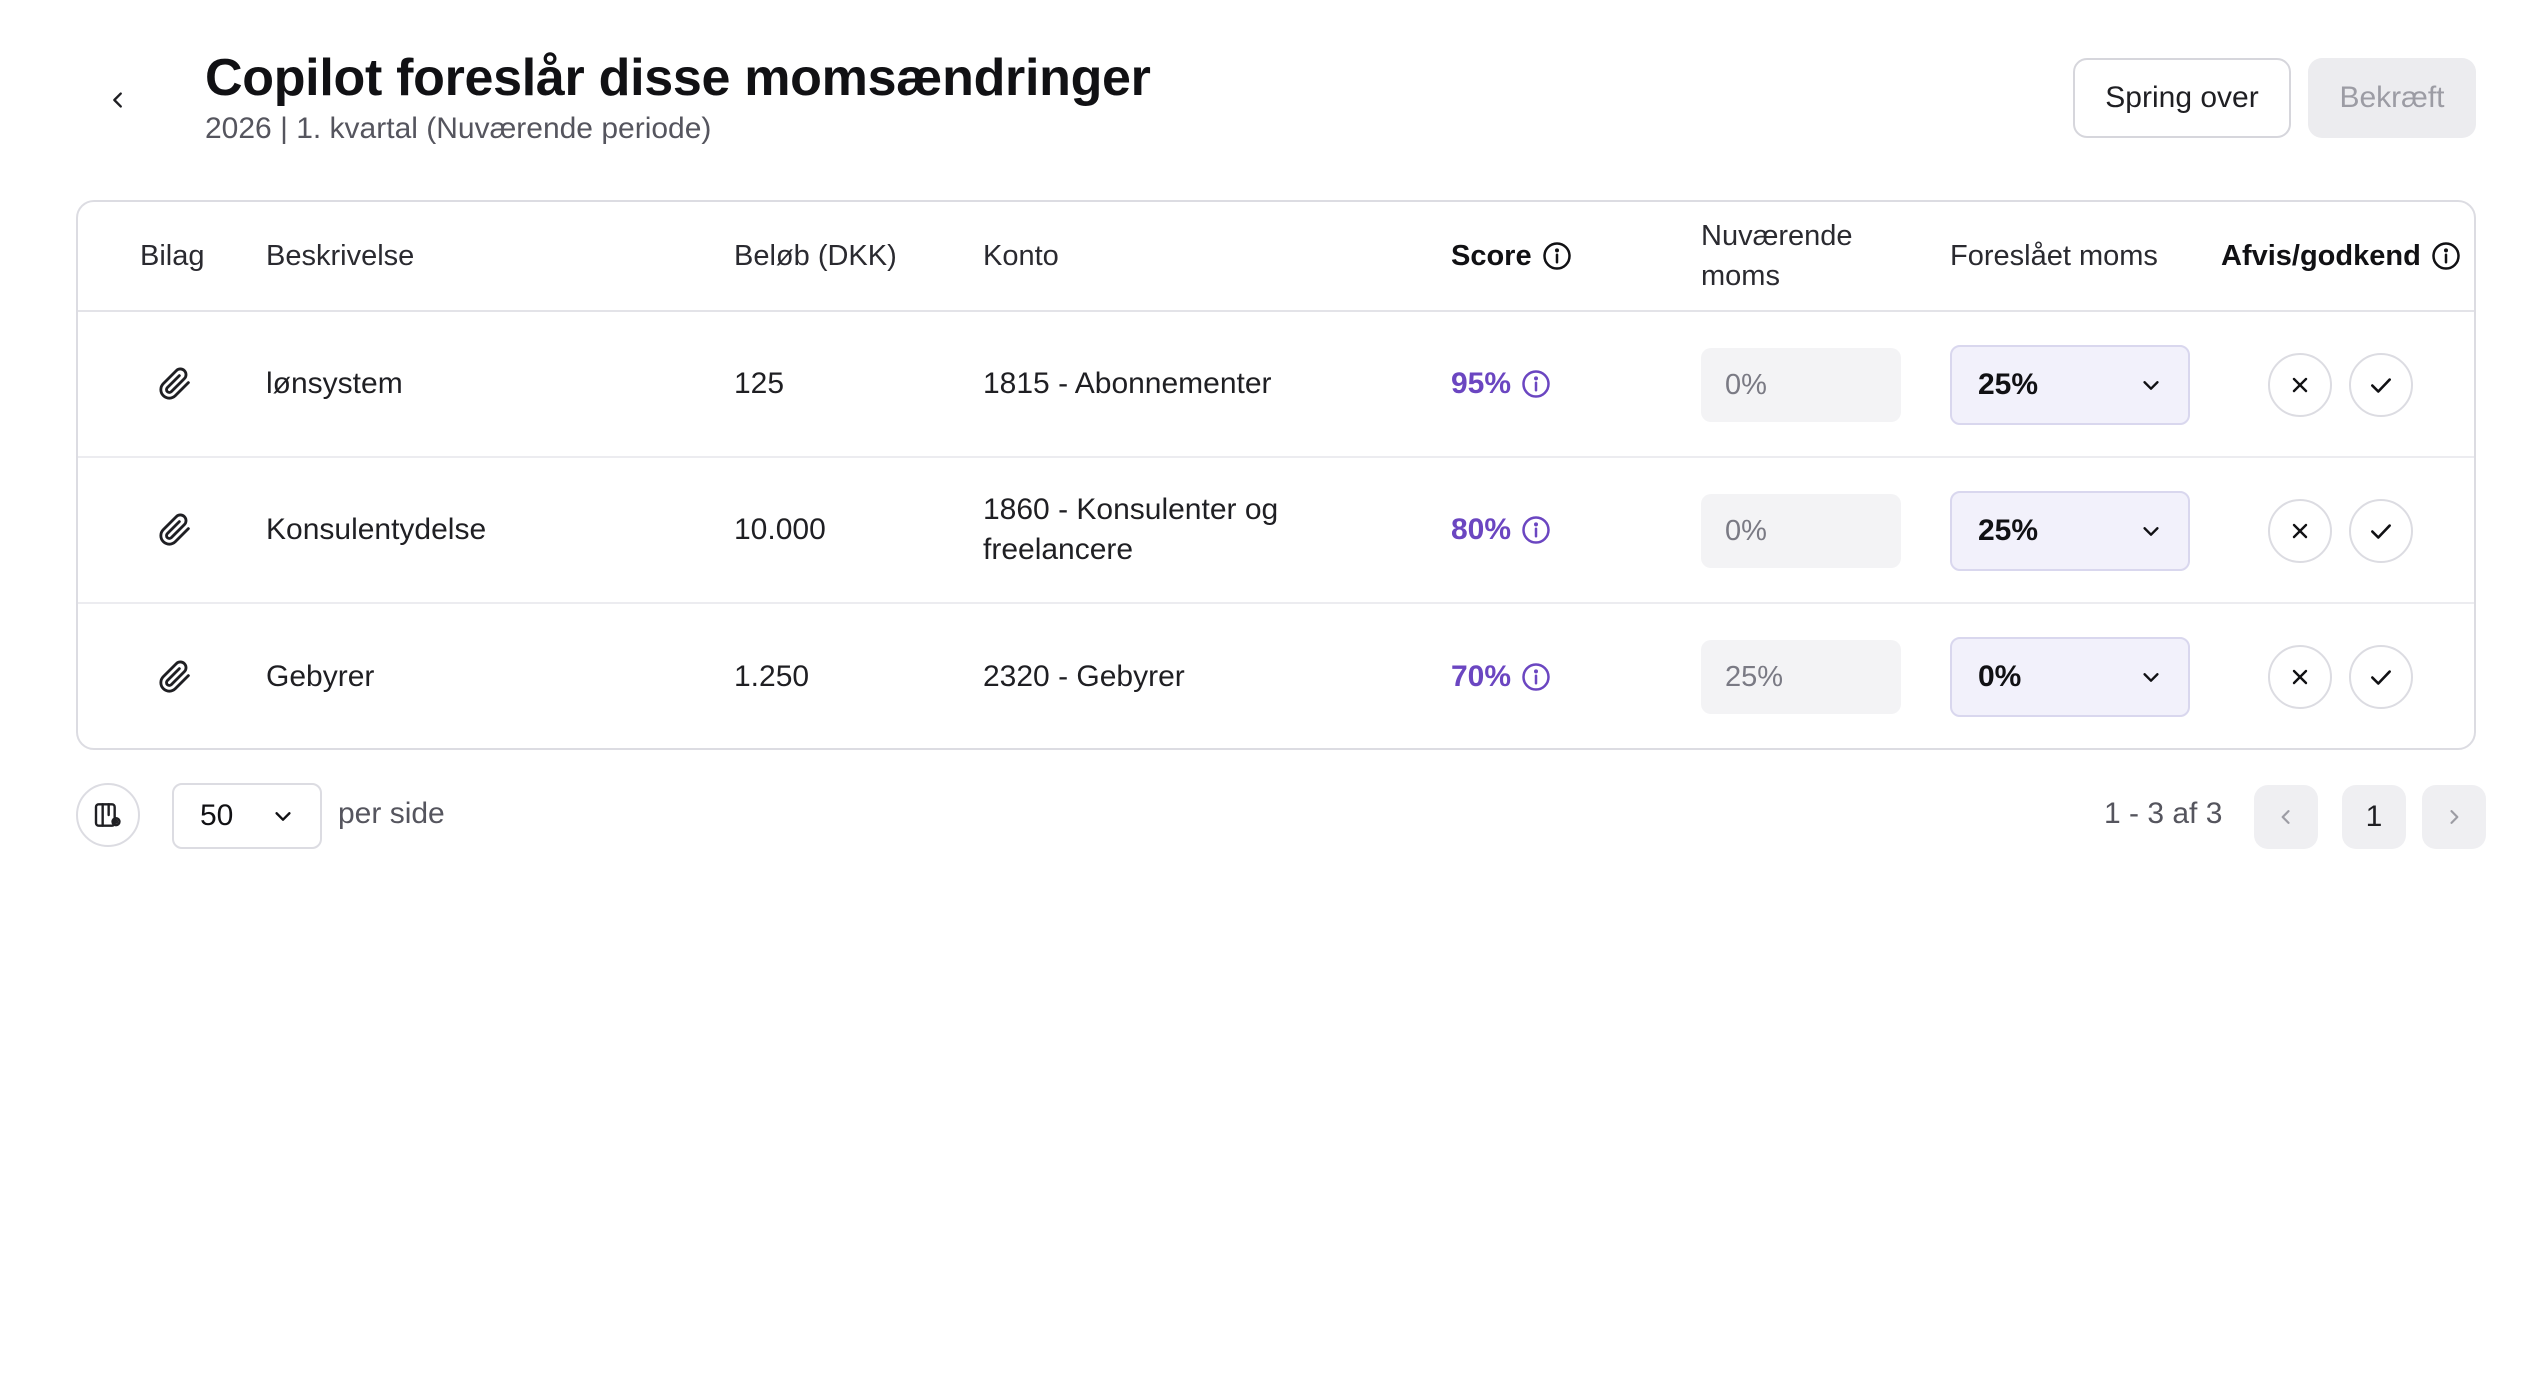 This screenshot has height=1388, width=2548. What do you see at coordinates (1021, 256) in the screenshot?
I see `column-header-konto: Konto` at bounding box center [1021, 256].